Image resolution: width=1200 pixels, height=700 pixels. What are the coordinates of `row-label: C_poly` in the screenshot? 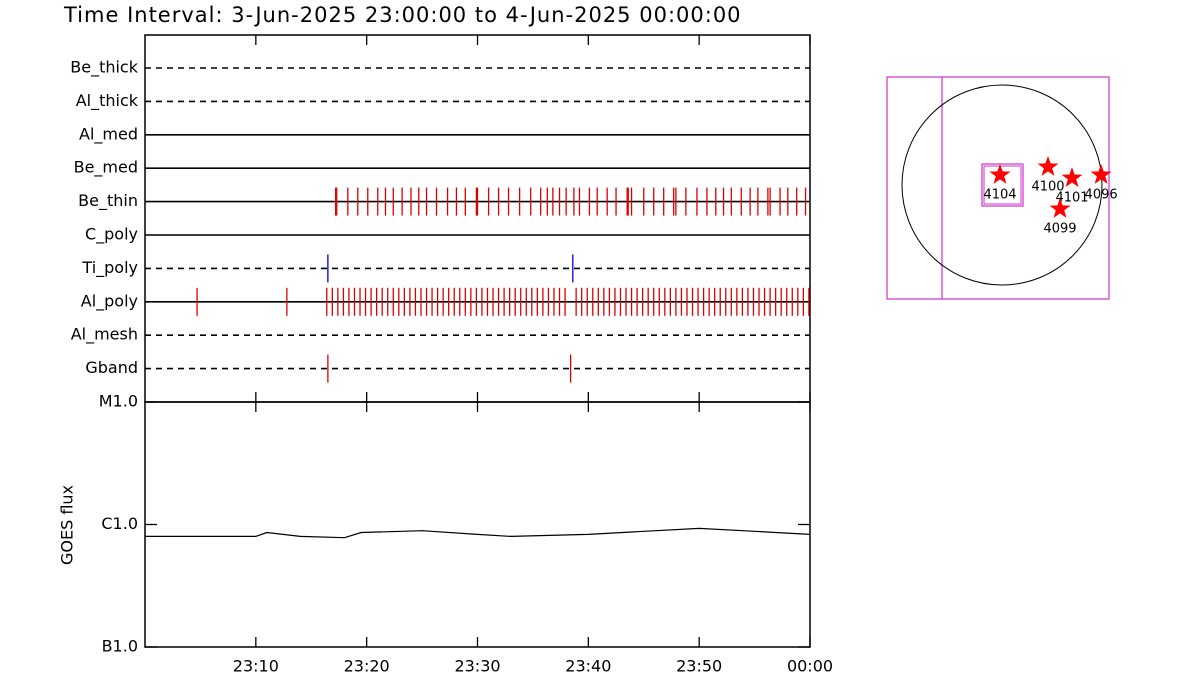 It's located at (111, 235).